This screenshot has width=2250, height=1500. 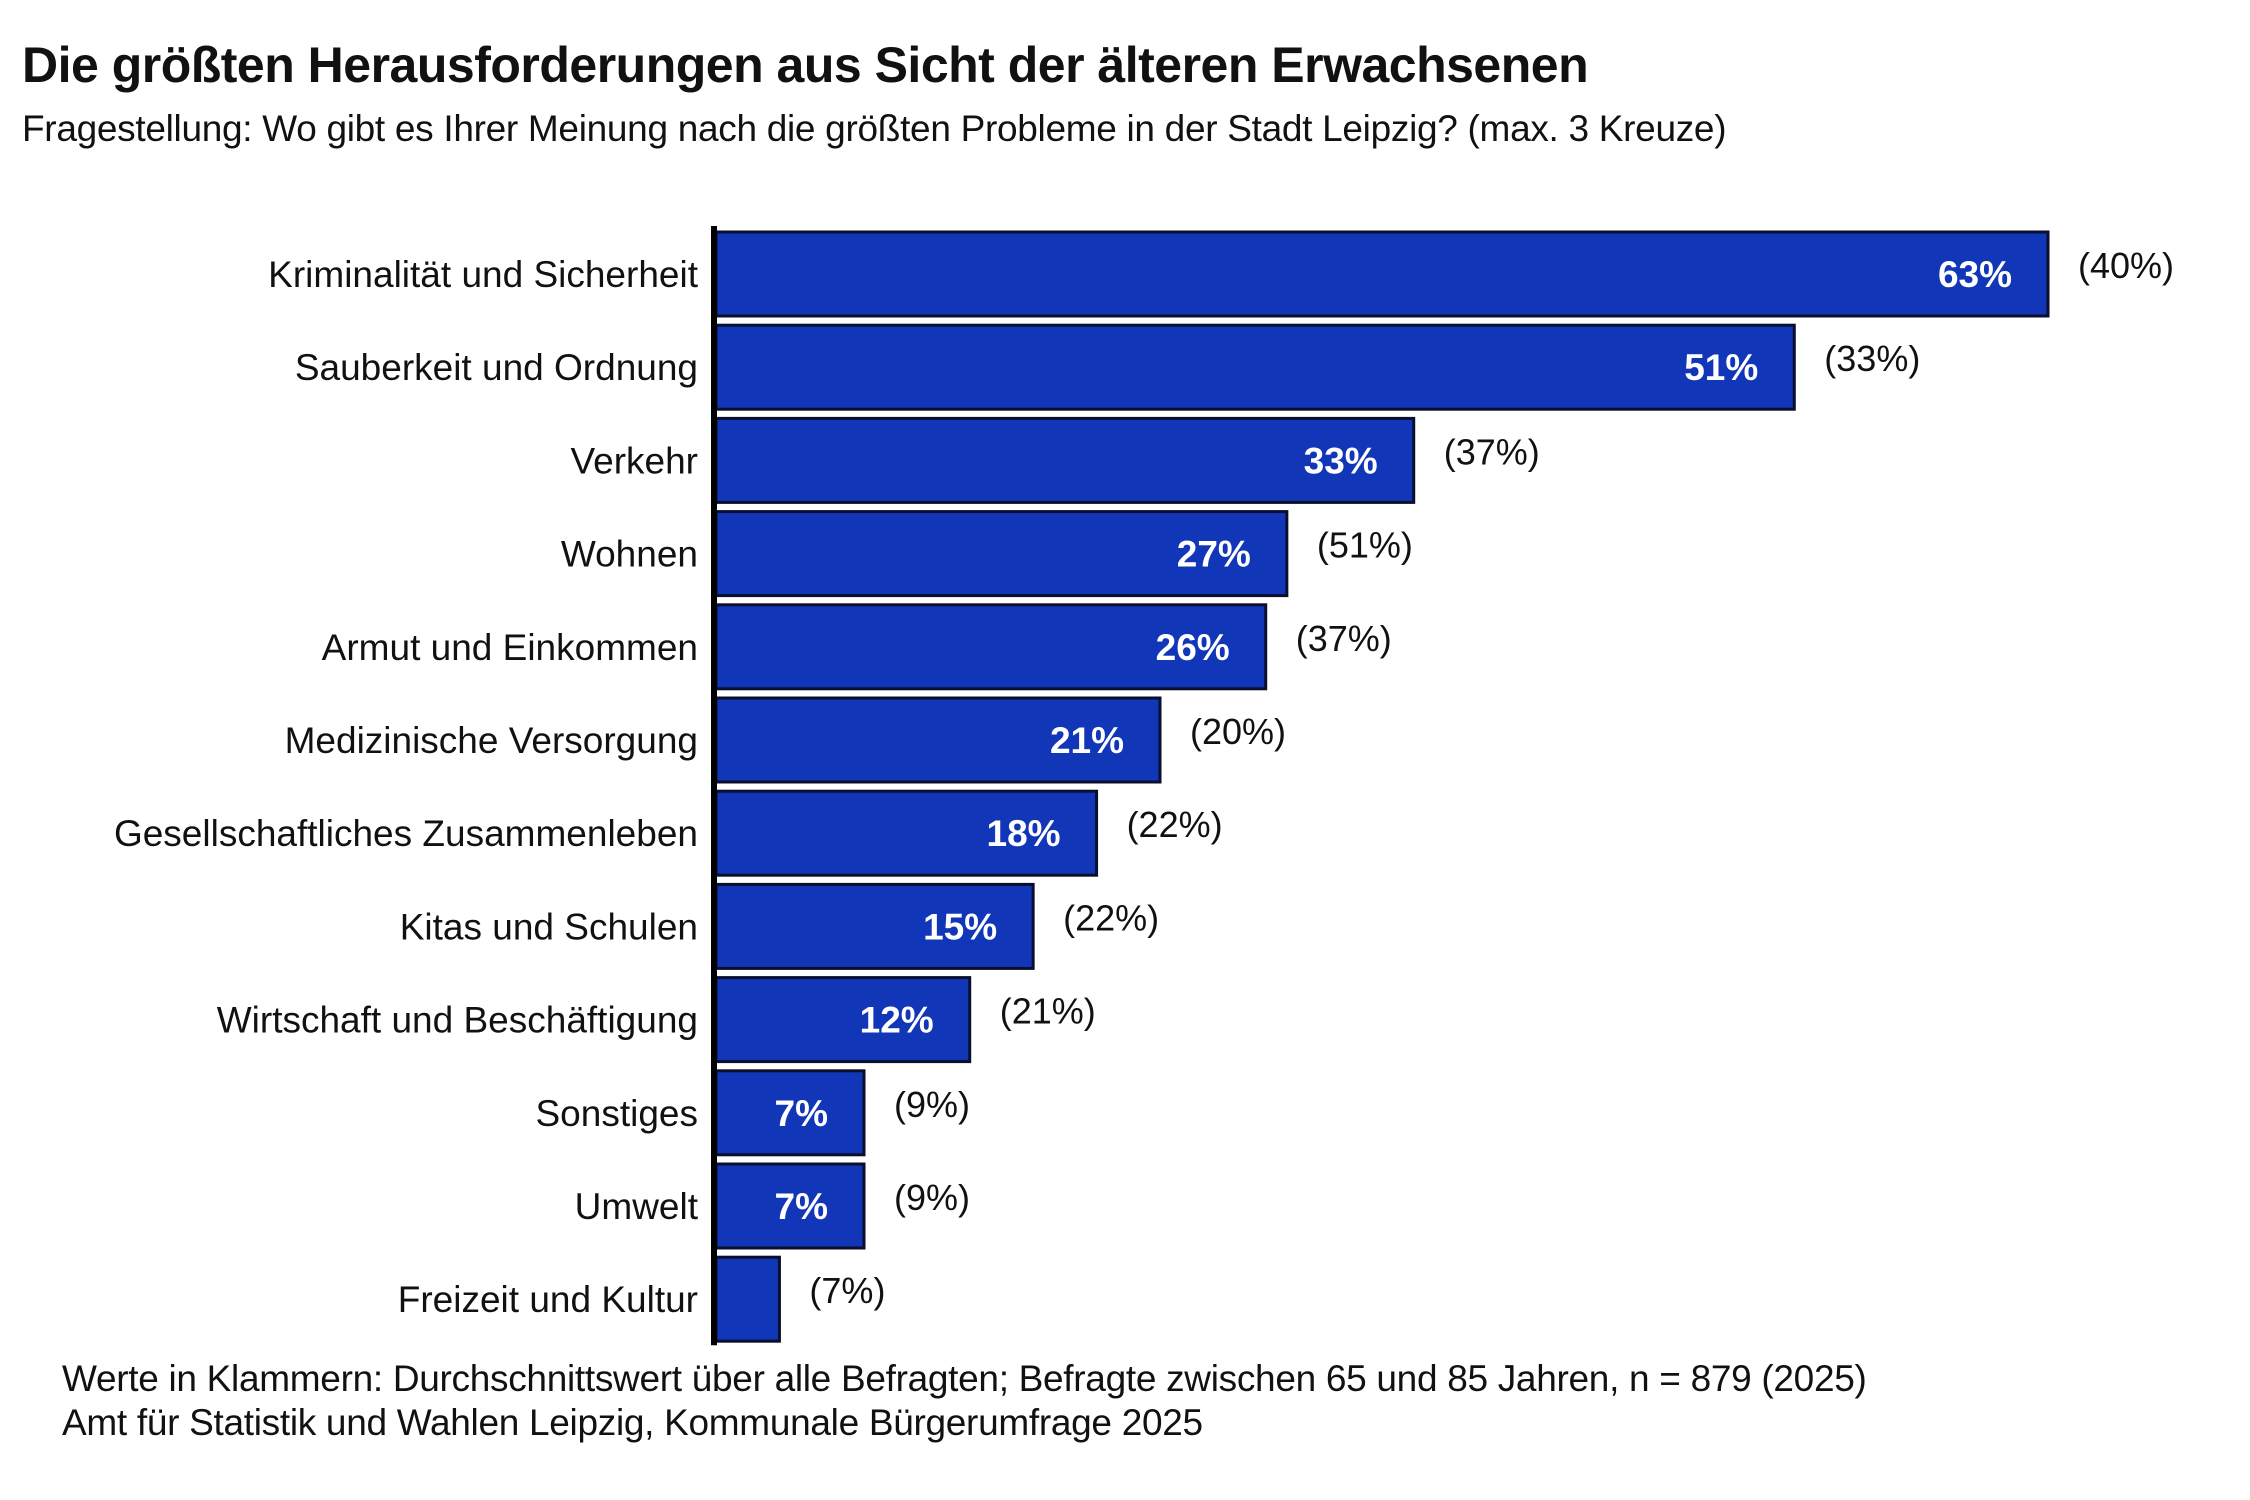 I want to click on value-label: 51%, so click(x=1721, y=367).